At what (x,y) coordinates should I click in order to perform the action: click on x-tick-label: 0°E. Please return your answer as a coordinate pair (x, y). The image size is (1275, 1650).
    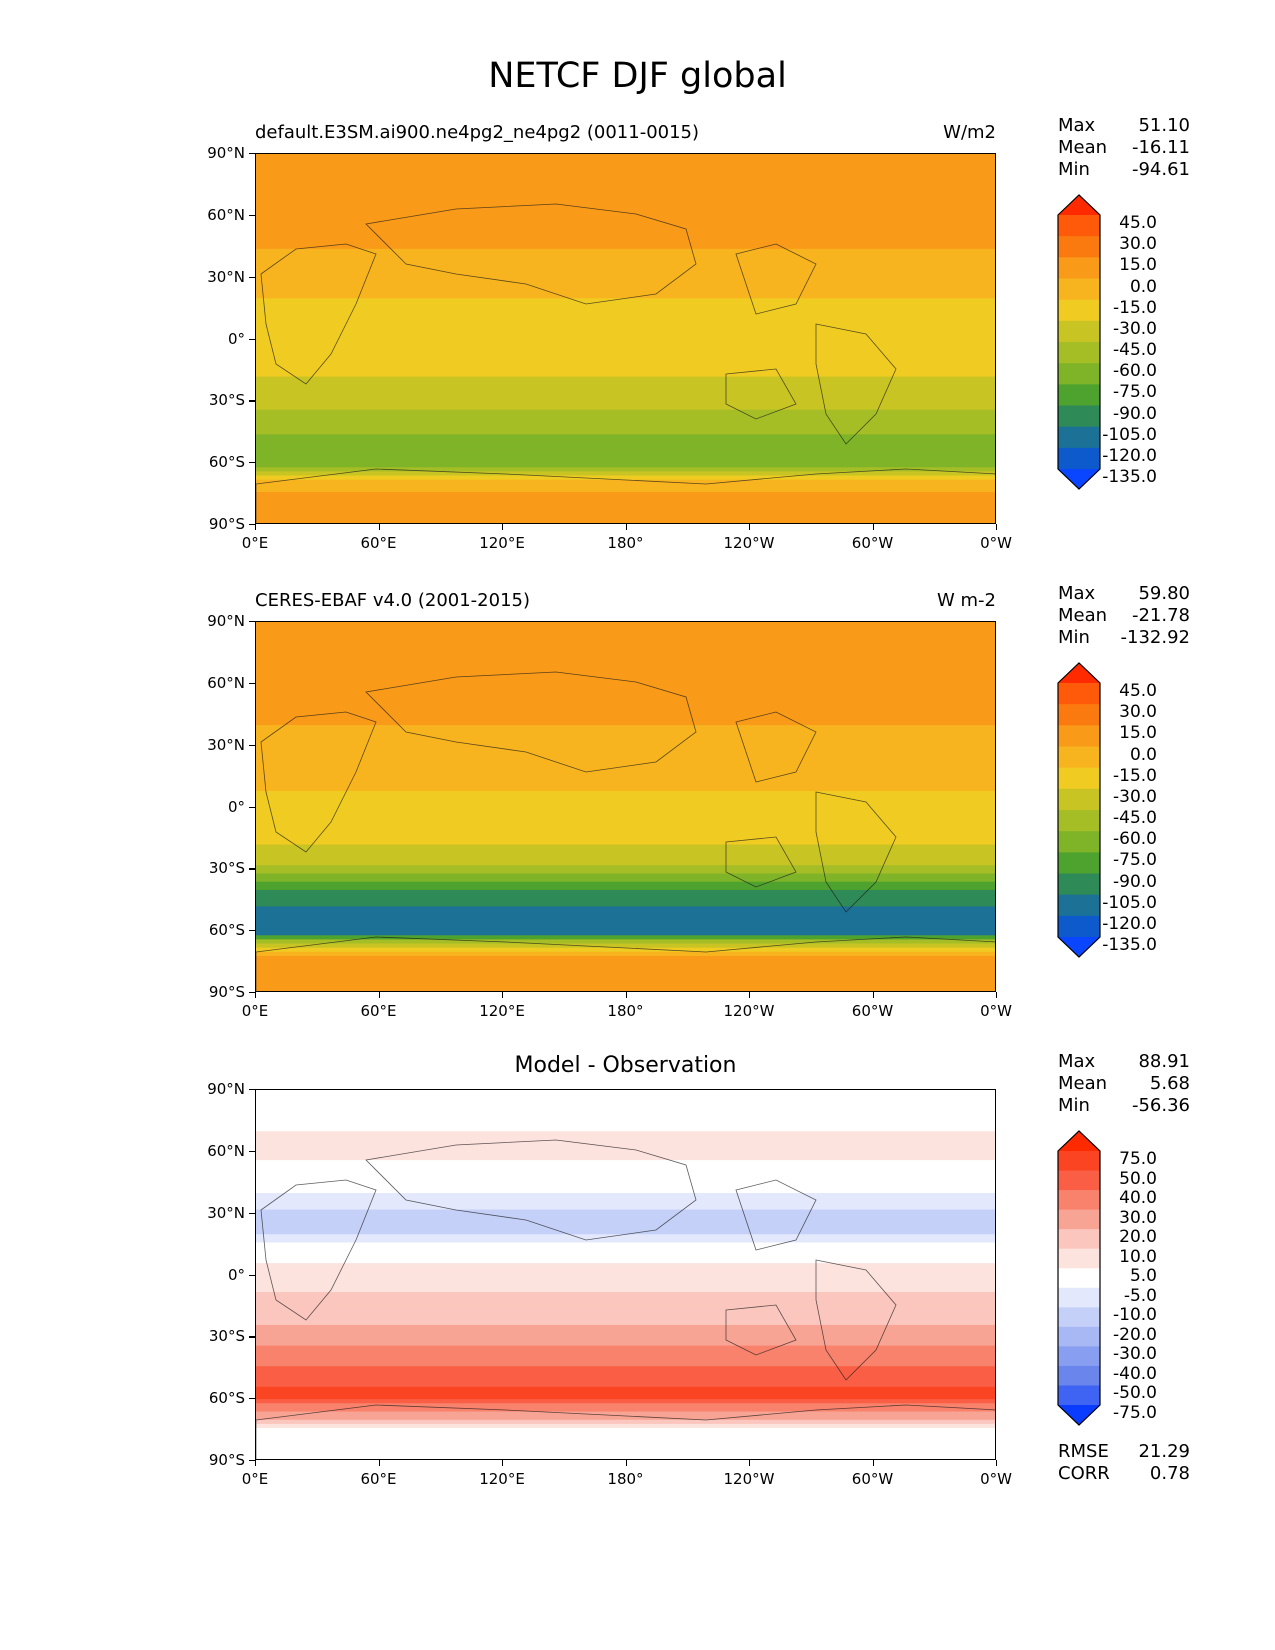
    Looking at the image, I should click on (255, 543).